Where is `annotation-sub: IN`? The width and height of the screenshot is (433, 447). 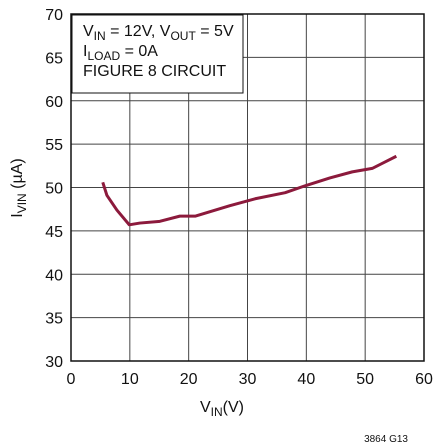 annotation-sub: IN is located at coordinates (100, 36).